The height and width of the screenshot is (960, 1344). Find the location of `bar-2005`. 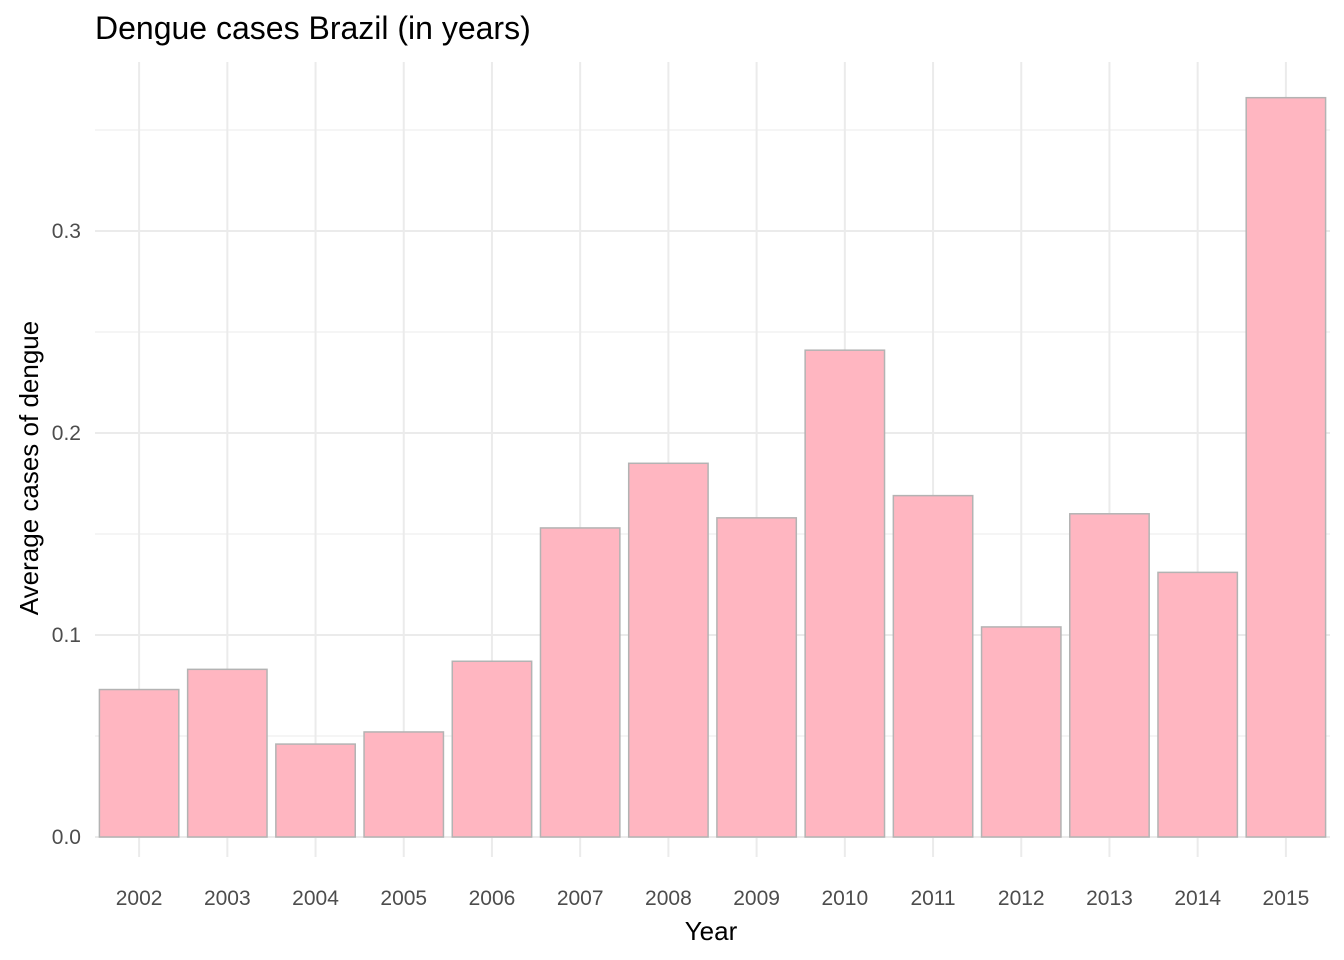

bar-2005 is located at coordinates (404, 784).